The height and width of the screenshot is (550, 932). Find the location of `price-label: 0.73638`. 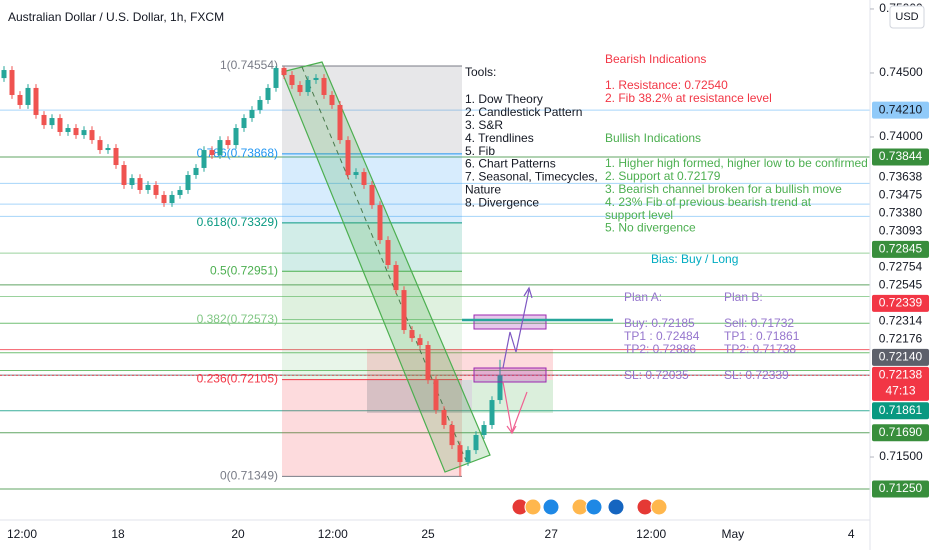

price-label: 0.73638 is located at coordinates (901, 177).